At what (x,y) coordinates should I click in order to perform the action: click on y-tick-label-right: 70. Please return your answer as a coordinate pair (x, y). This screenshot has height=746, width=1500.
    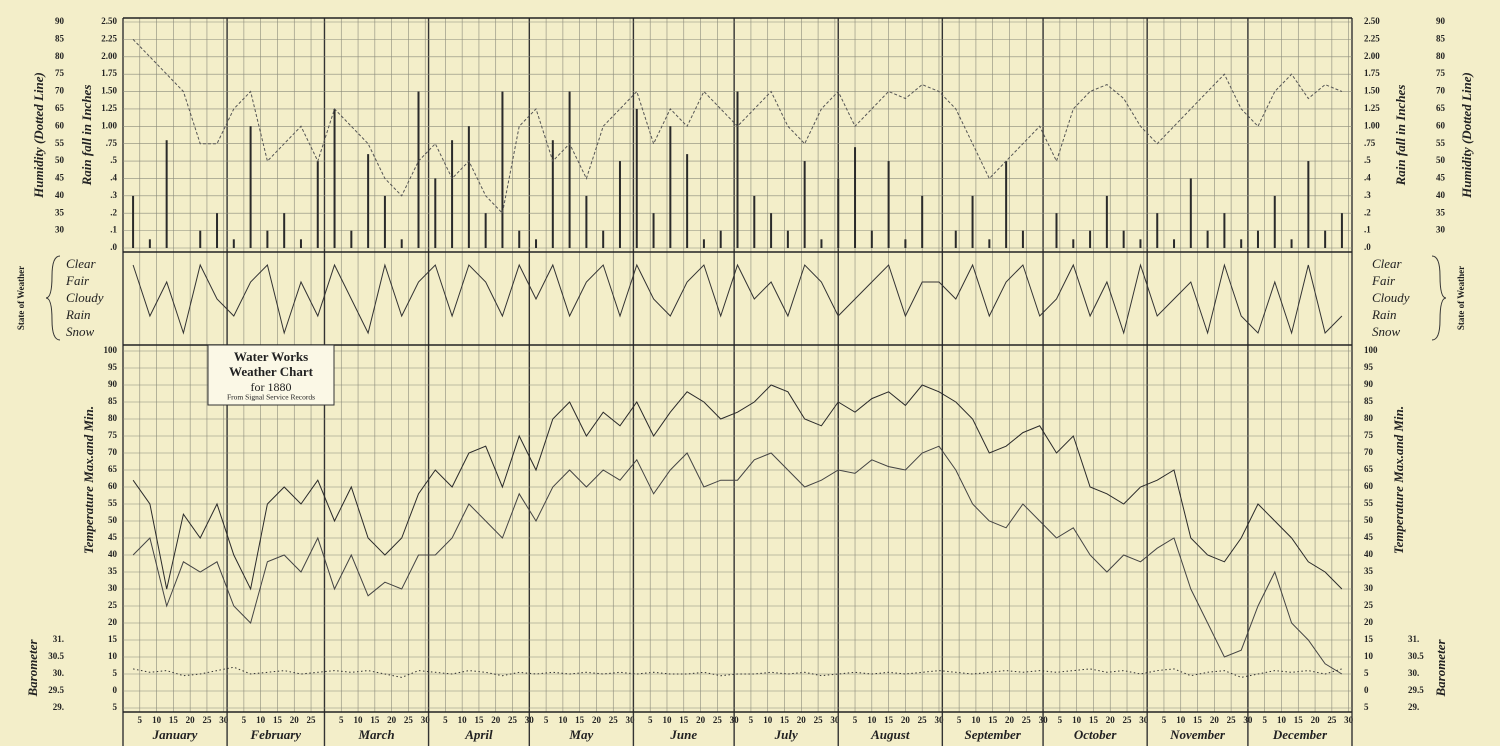
    Looking at the image, I should click on (1369, 452).